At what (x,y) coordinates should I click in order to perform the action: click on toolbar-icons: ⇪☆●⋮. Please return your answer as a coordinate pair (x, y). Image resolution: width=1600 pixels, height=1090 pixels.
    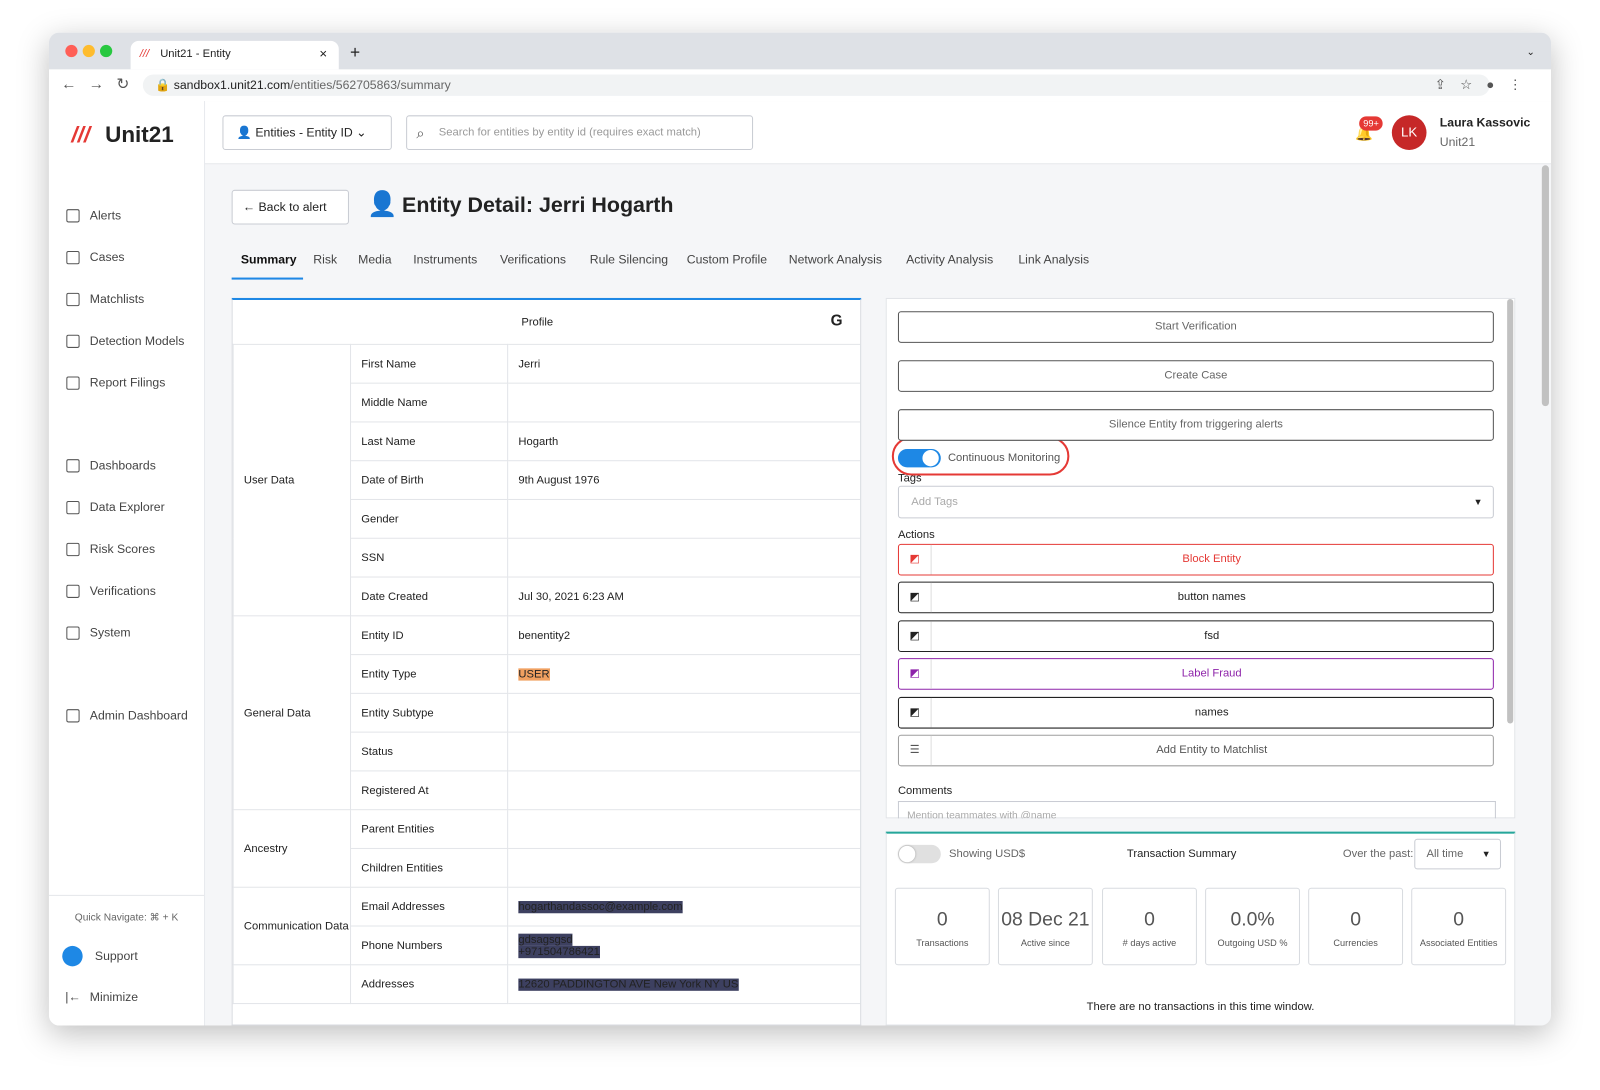
    Looking at the image, I should click on (1485, 84).